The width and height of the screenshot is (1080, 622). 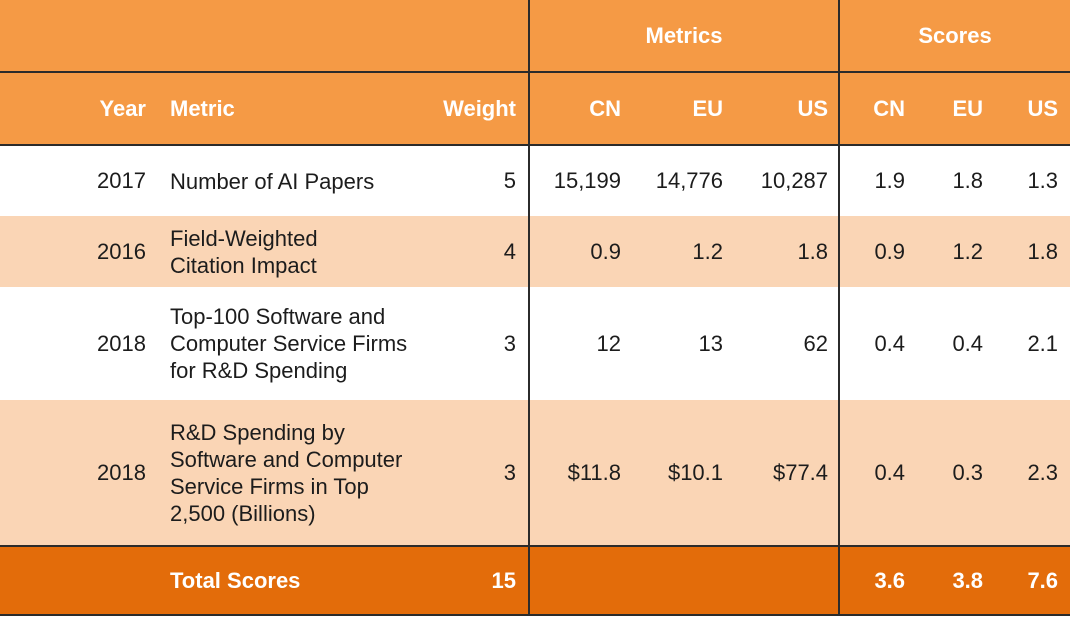 What do you see at coordinates (79, 580) in the screenshot?
I see `total-year-blank` at bounding box center [79, 580].